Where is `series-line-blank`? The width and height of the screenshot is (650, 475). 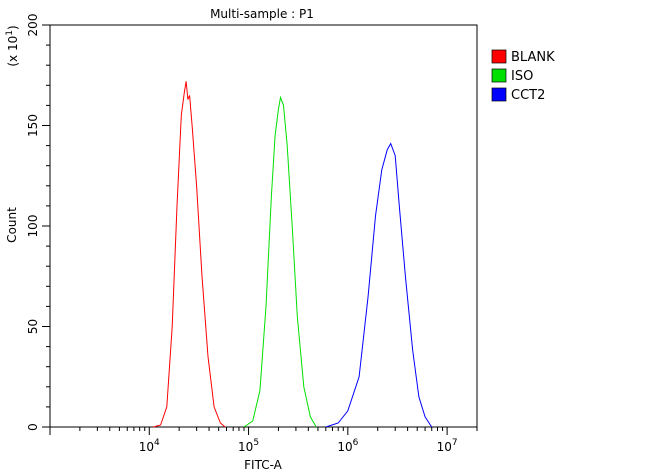 series-line-blank is located at coordinates (189, 254).